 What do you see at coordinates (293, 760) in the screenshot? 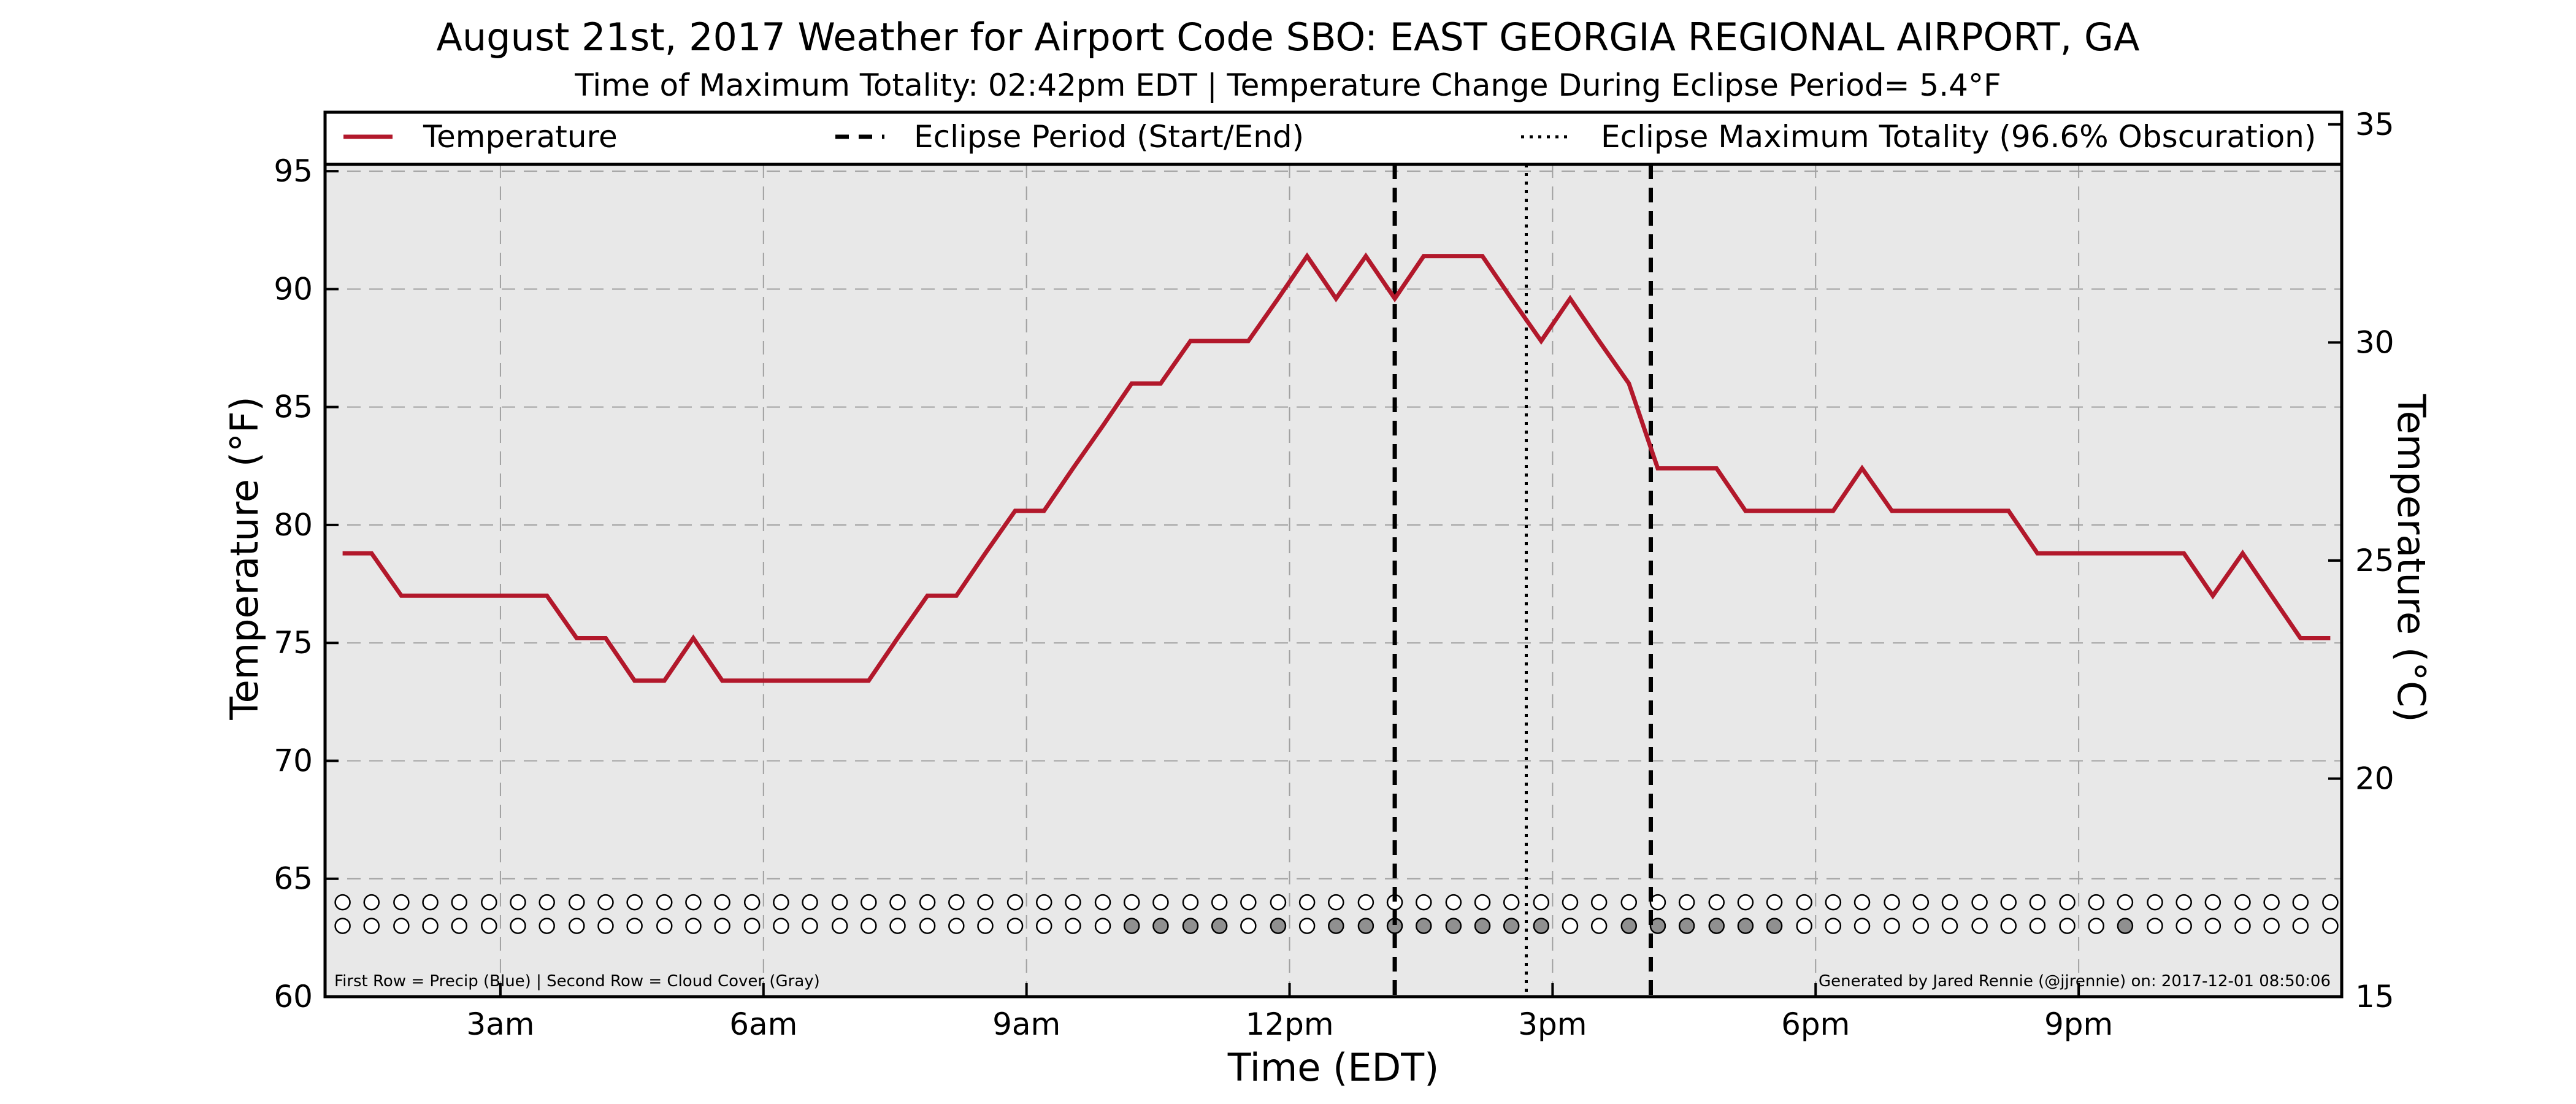
I see `y-tick-label: 70` at bounding box center [293, 760].